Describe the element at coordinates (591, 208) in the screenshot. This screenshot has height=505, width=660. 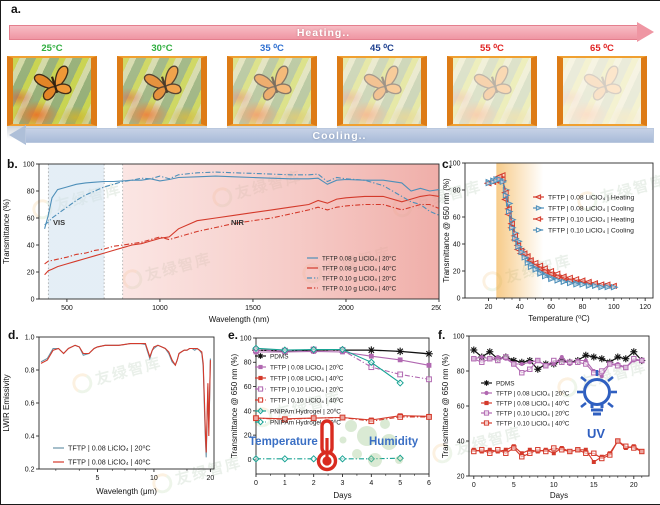
I see `svg-text: TFTP | 0.08 LiClO₄ | Cooling` at that location.